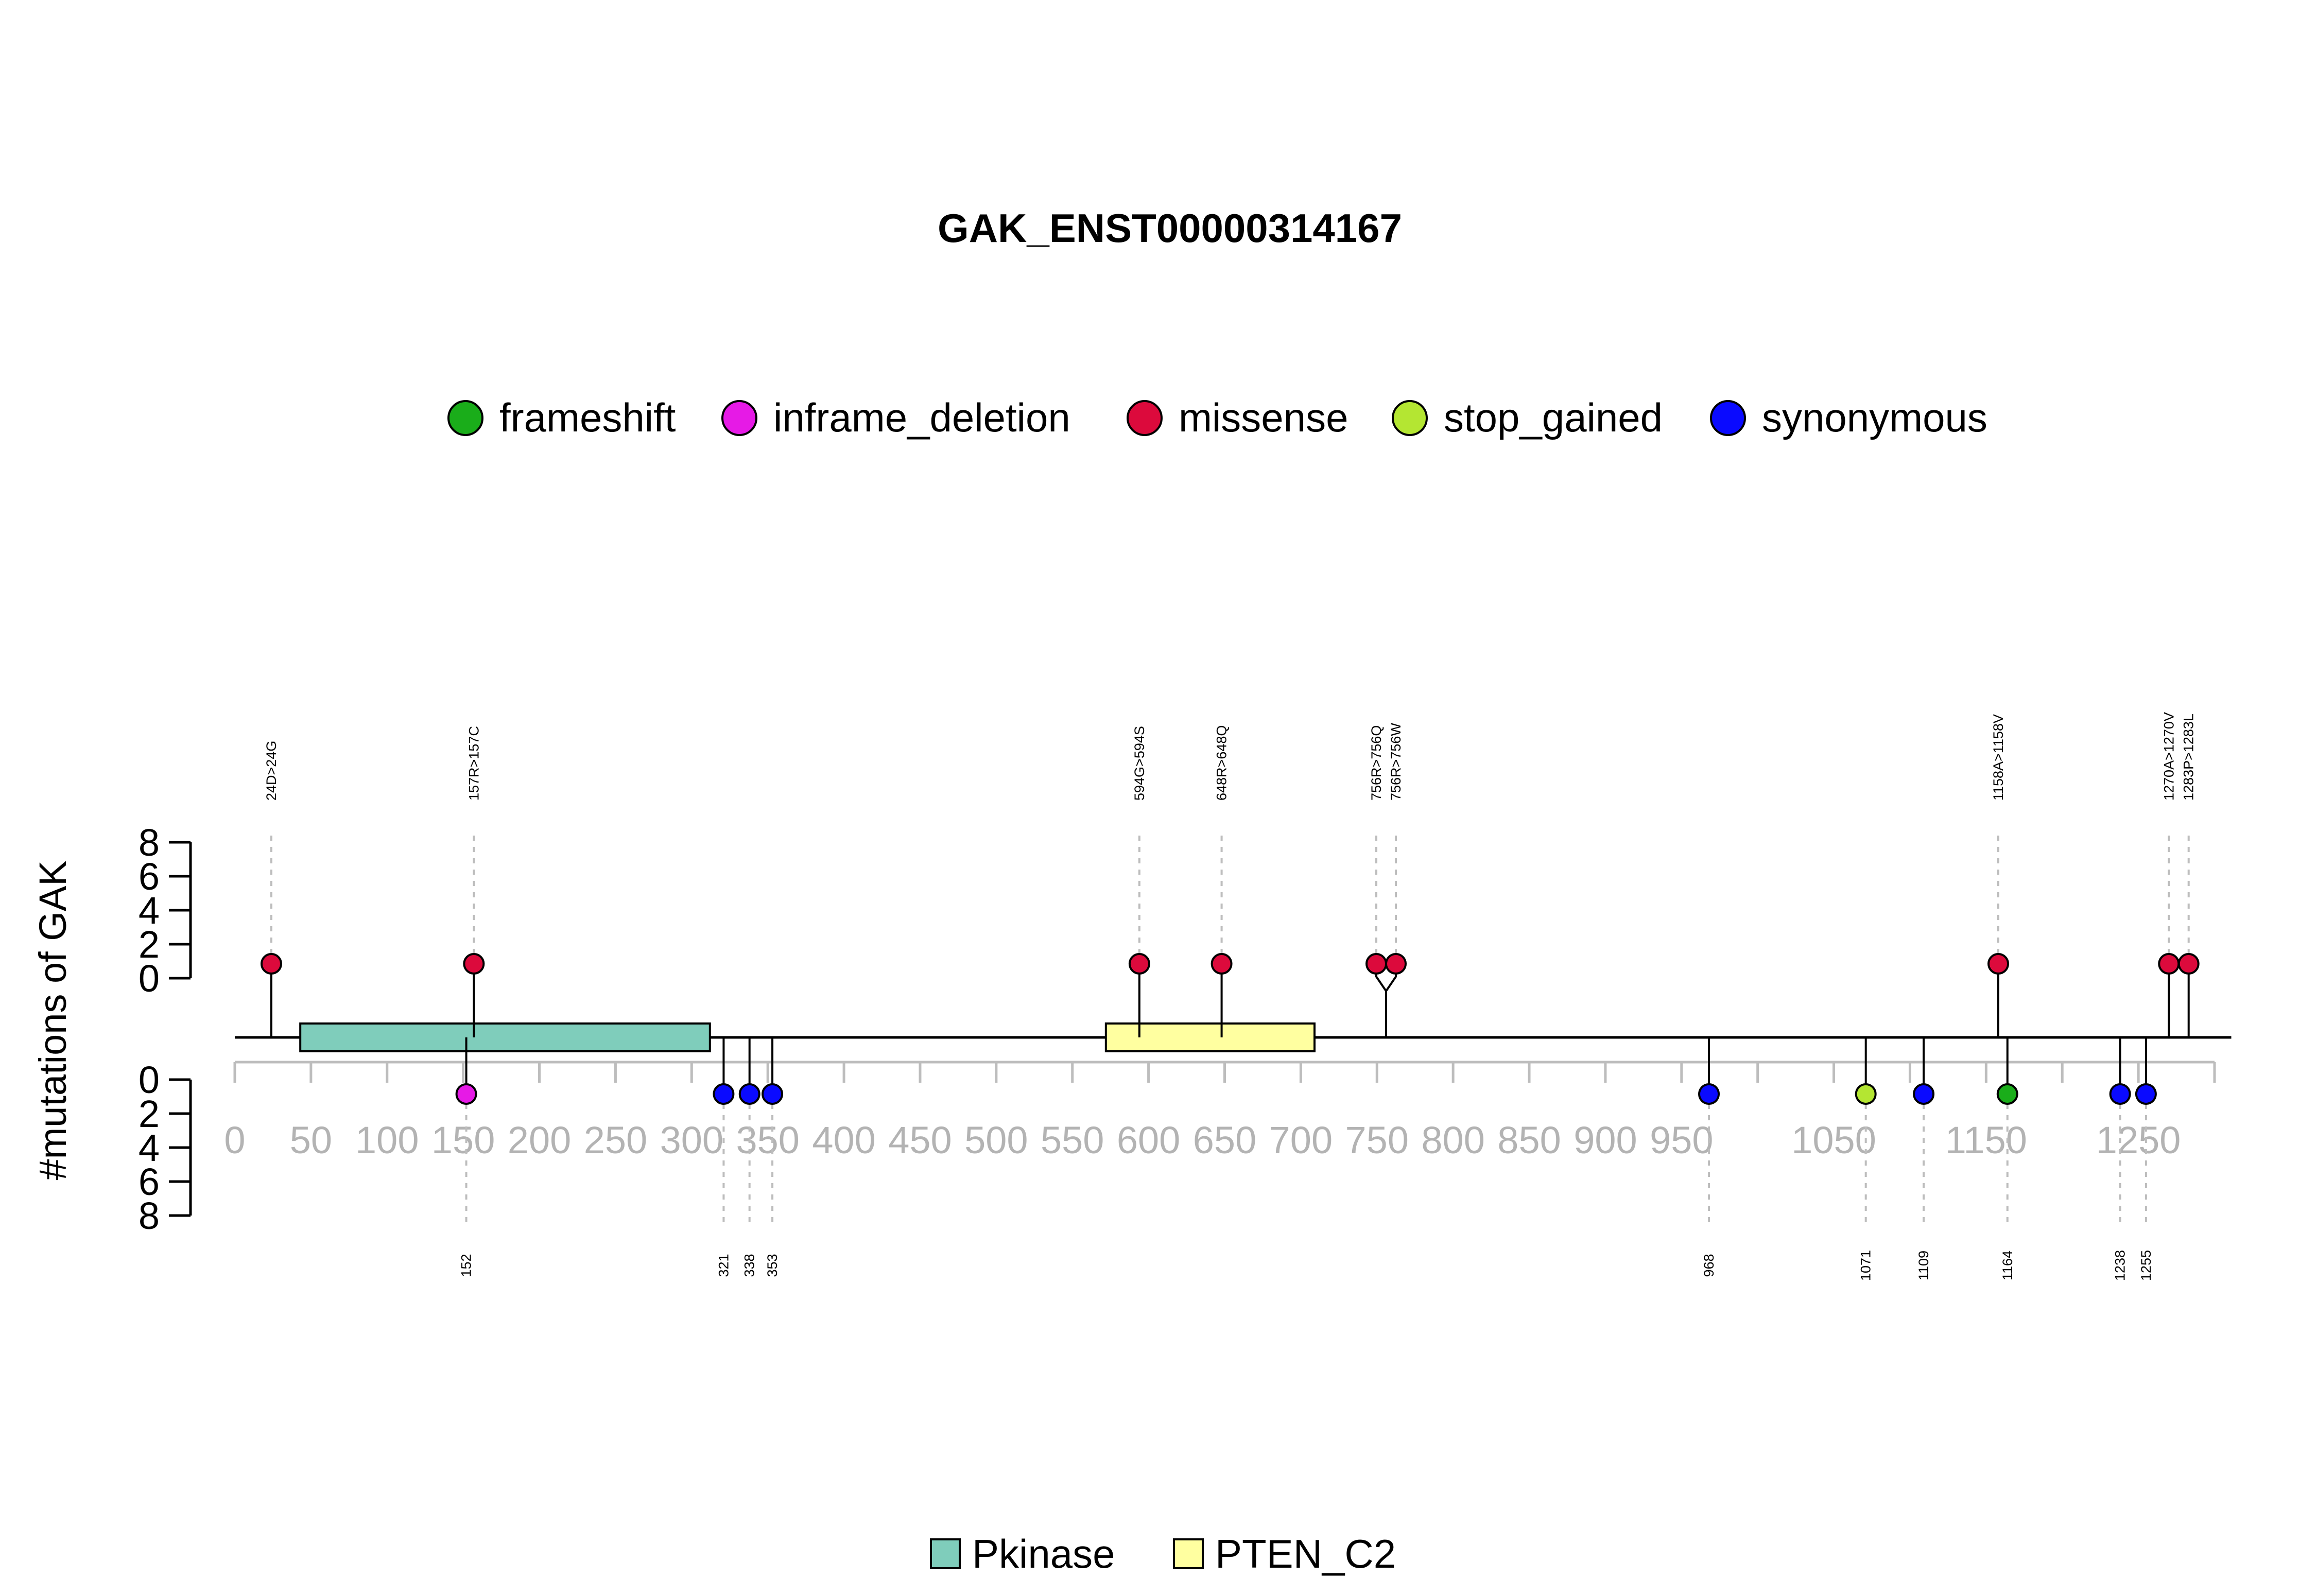 This screenshot has width=2317, height=1596. I want to click on domain-legend-swatch-Pkinase, so click(945, 1553).